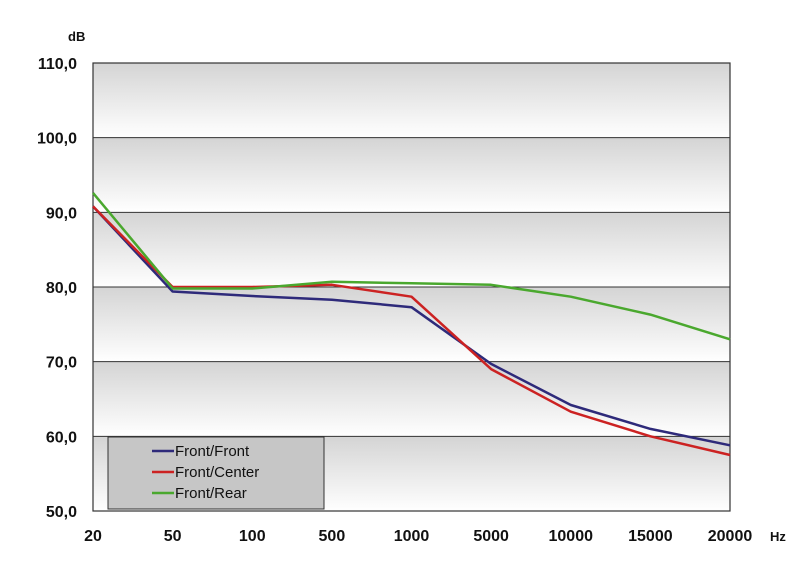  Describe the element at coordinates (61, 437) in the screenshot. I see `y-tick-label: 60,0` at that location.